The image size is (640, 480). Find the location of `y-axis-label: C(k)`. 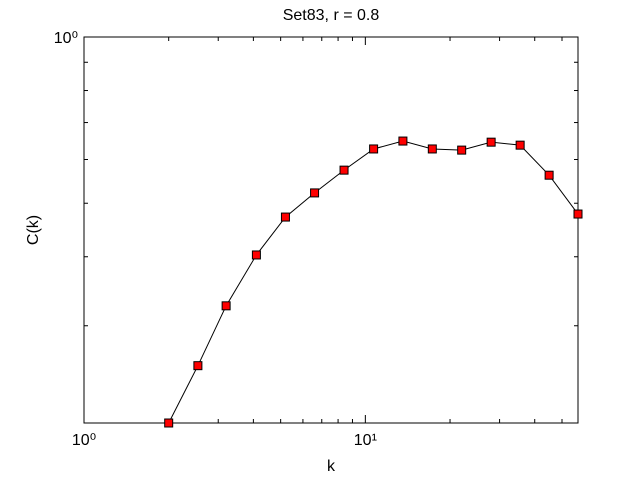

y-axis-label: C(k) is located at coordinates (33, 230).